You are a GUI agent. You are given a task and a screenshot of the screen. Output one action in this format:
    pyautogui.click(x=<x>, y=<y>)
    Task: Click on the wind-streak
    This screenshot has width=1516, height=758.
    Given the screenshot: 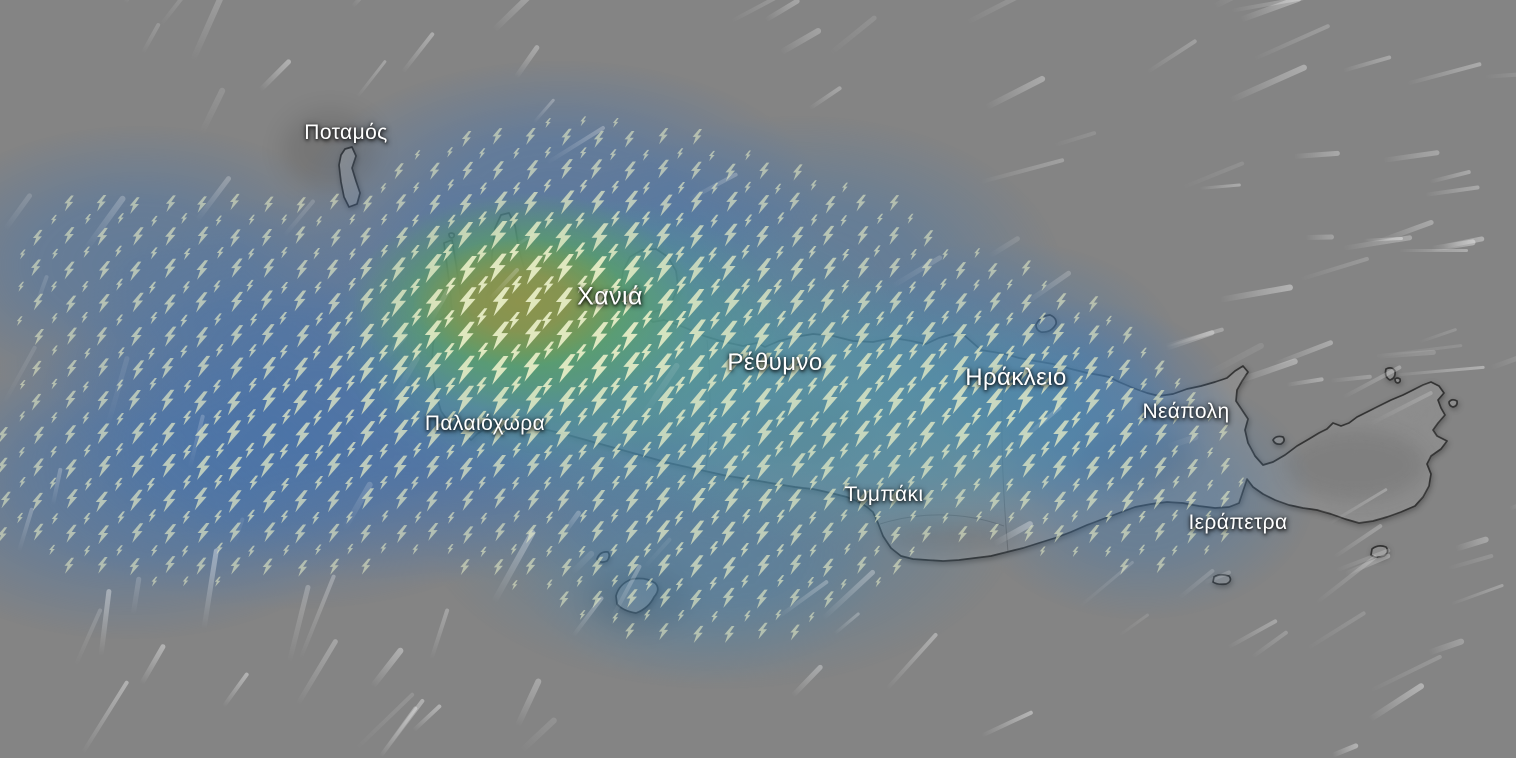 What is the action you would take?
    pyautogui.click(x=1433, y=251)
    